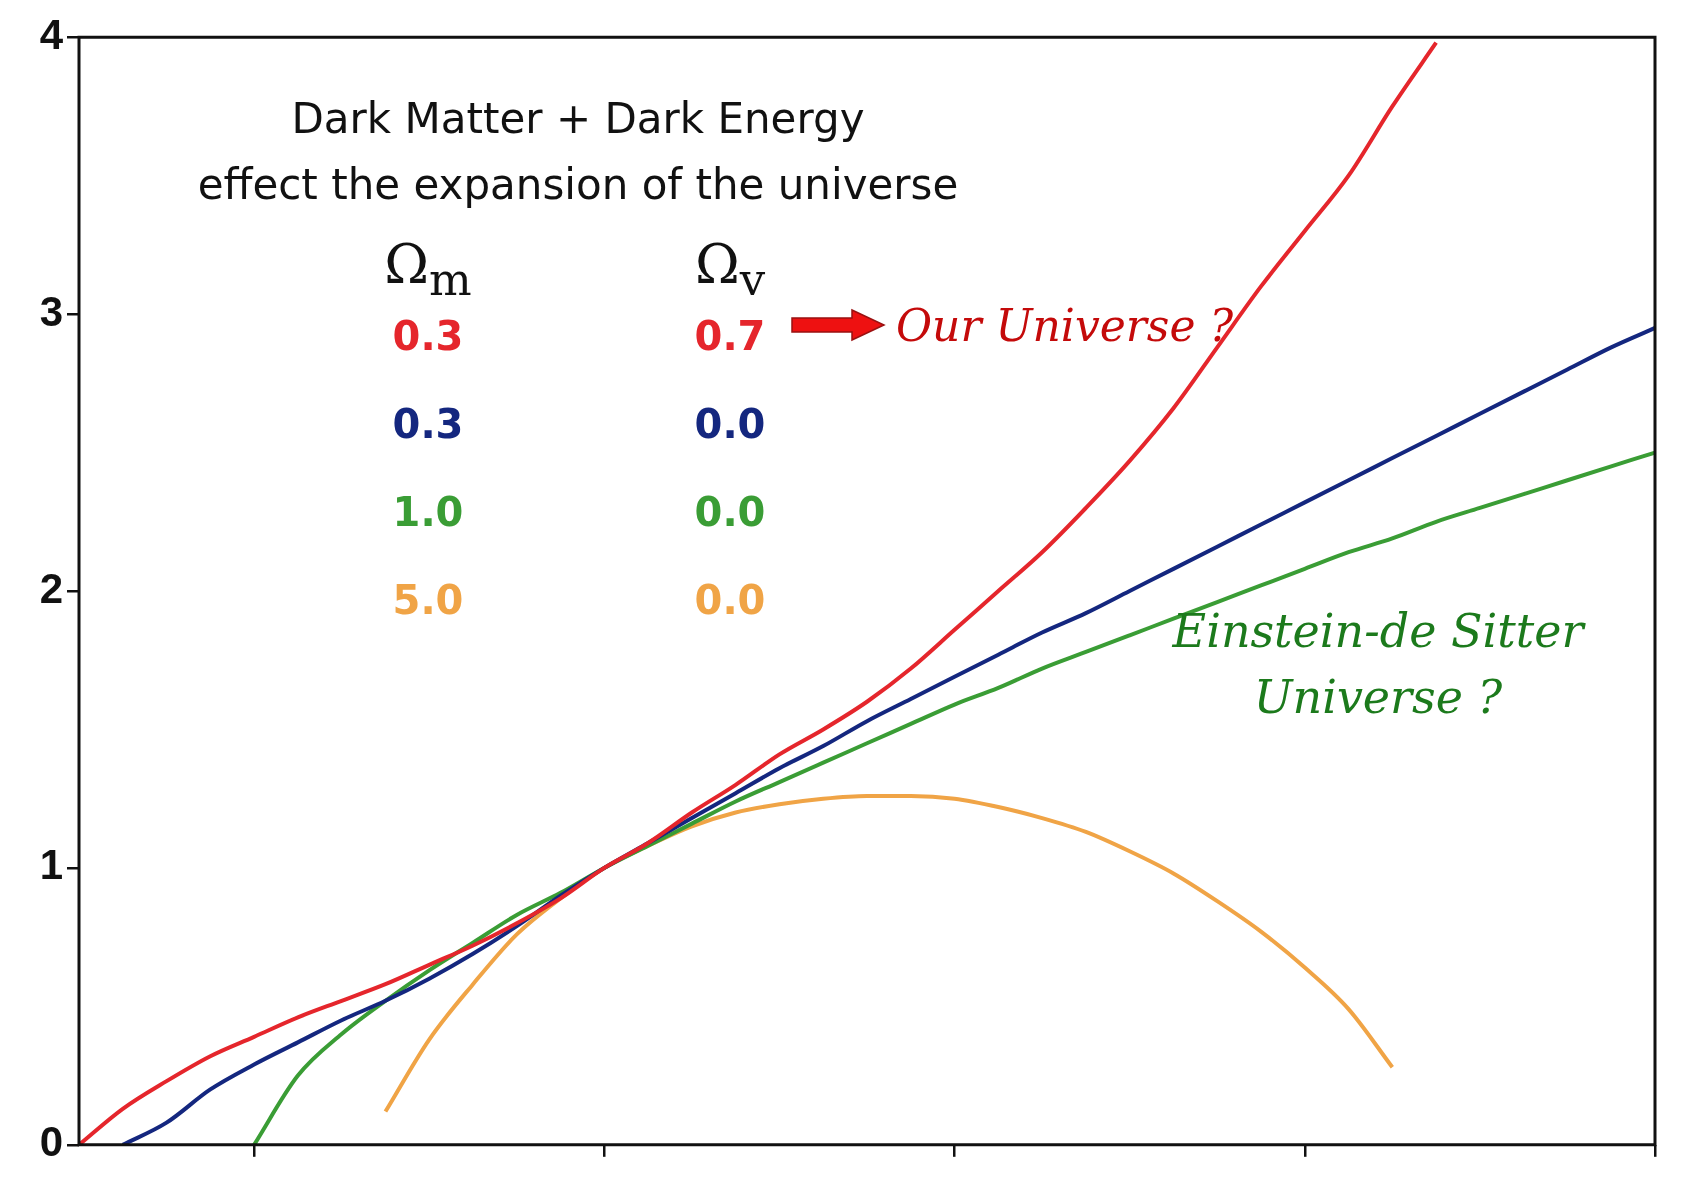 The image size is (1700, 1182). Describe the element at coordinates (51, 34) in the screenshot. I see `y-tick-label: 4` at that location.